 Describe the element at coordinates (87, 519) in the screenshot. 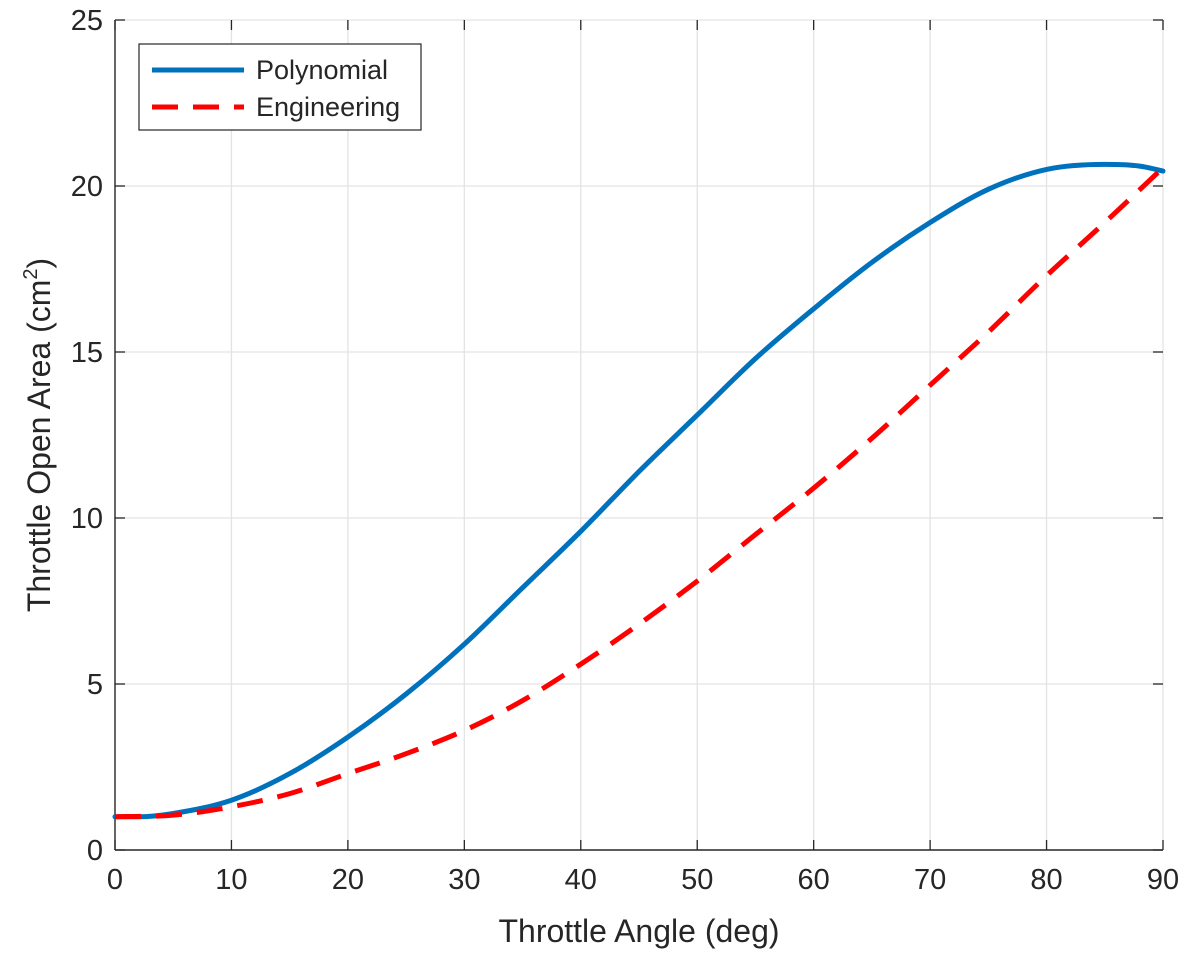

I see `y-tick-label: 10` at that location.